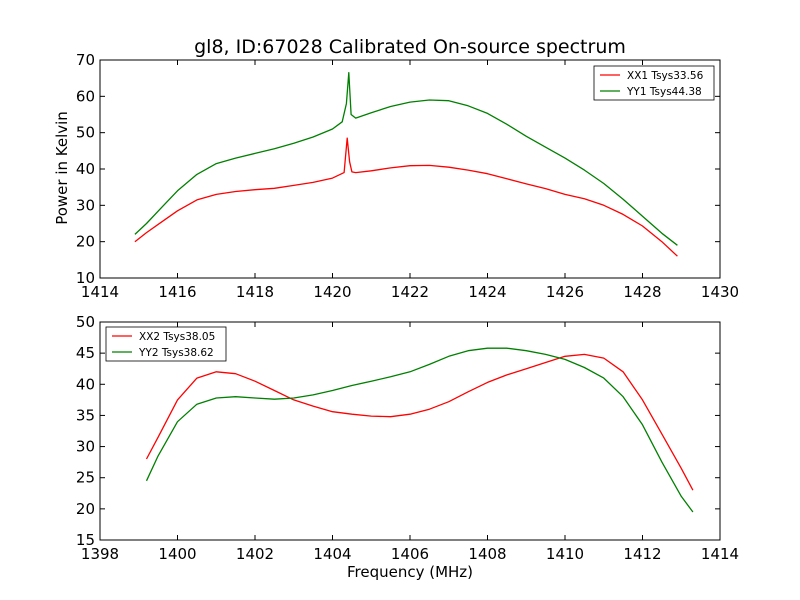 Image resolution: width=800 pixels, height=600 pixels. What do you see at coordinates (664, 92) in the screenshot?
I see `legend-label: YY1 Tsys44.38` at bounding box center [664, 92].